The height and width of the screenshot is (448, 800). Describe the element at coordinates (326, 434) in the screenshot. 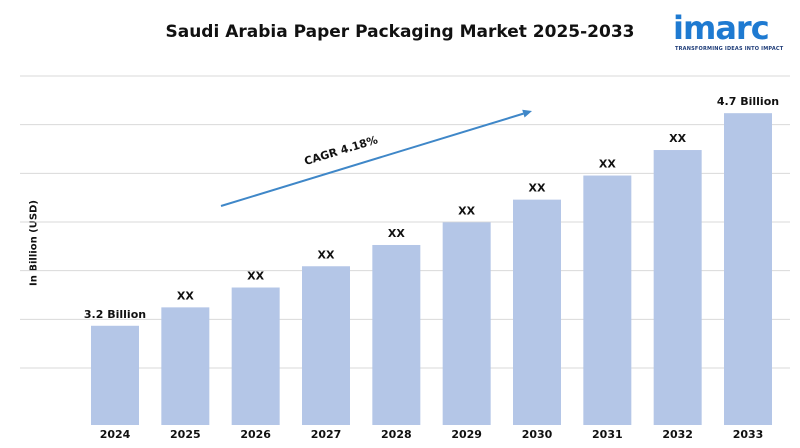

I see `x-tick-2027: 2027` at that location.